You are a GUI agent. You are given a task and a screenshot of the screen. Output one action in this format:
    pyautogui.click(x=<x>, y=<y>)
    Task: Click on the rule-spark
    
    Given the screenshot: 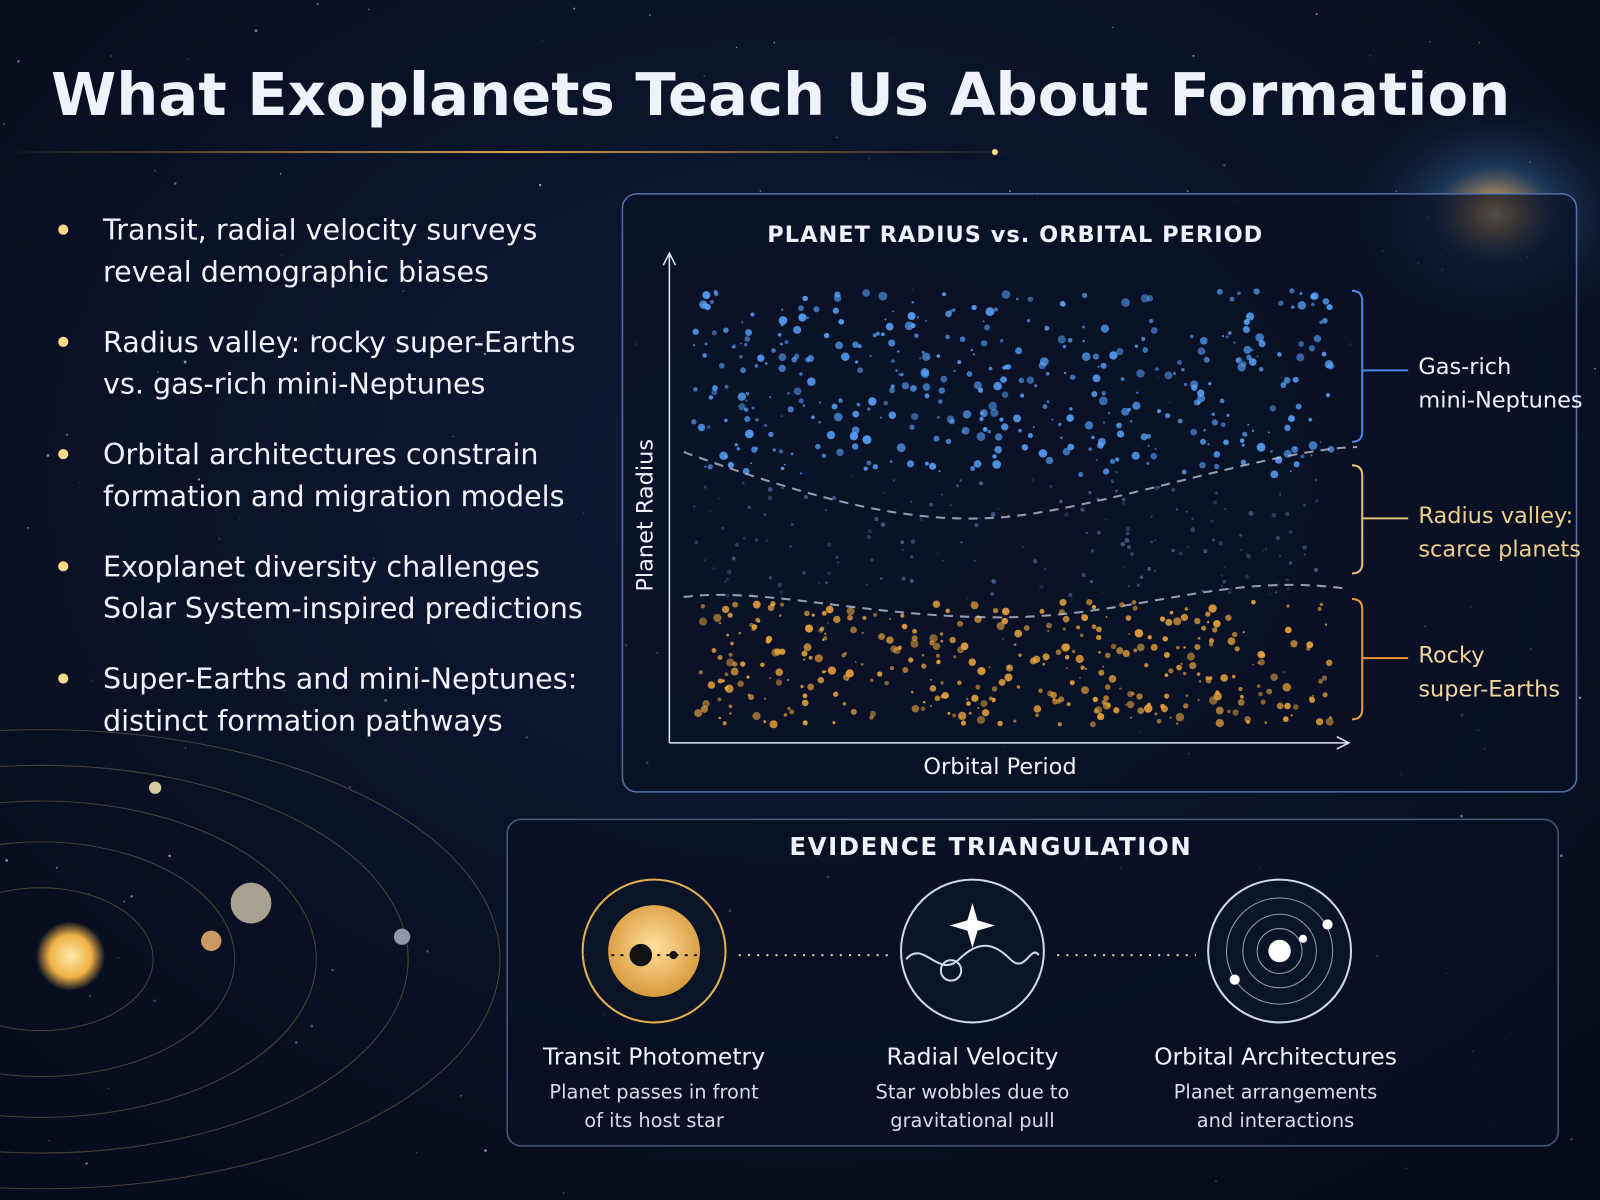 What is the action you would take?
    pyautogui.click(x=994, y=152)
    